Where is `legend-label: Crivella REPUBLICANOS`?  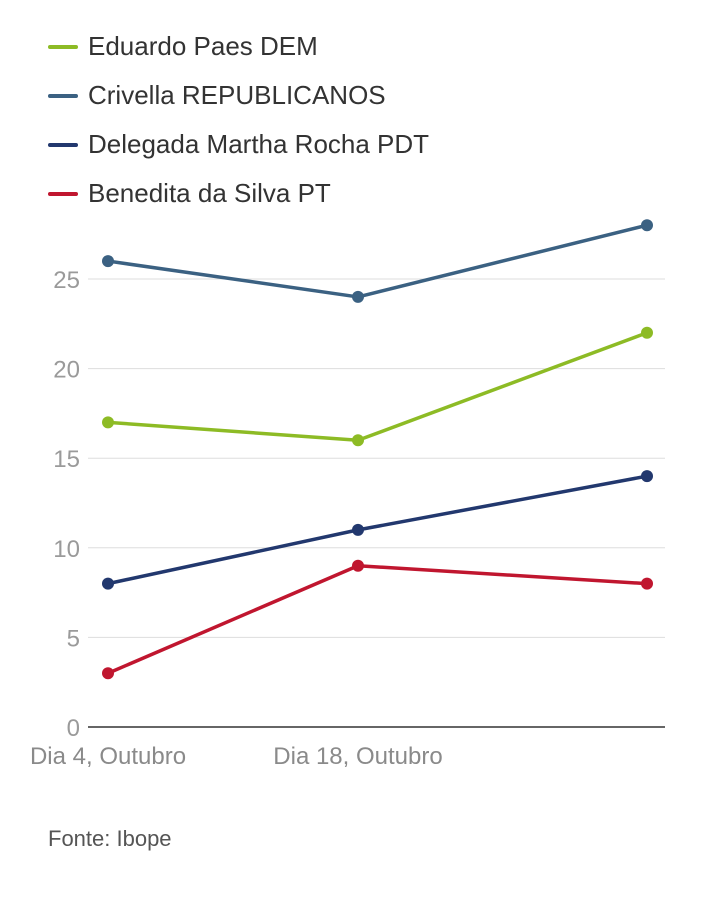
legend-label: Crivella REPUBLICANOS is located at coordinates (237, 95).